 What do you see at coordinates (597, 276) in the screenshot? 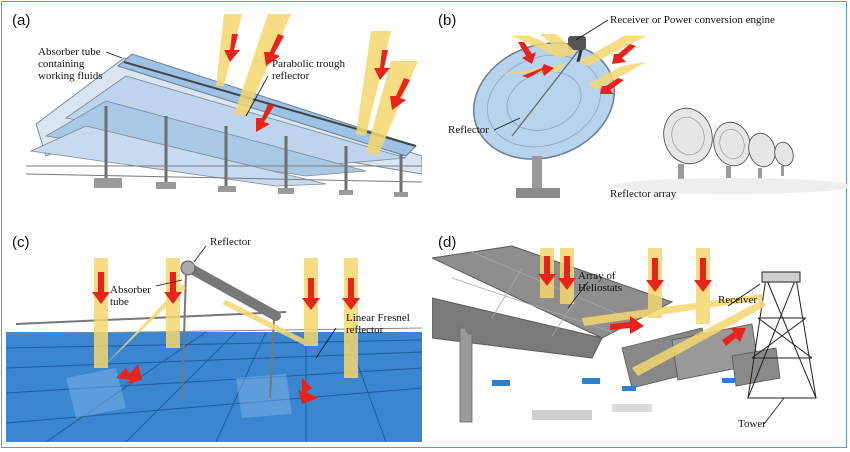
I see `heliostats-label-line1: Array of` at bounding box center [597, 276].